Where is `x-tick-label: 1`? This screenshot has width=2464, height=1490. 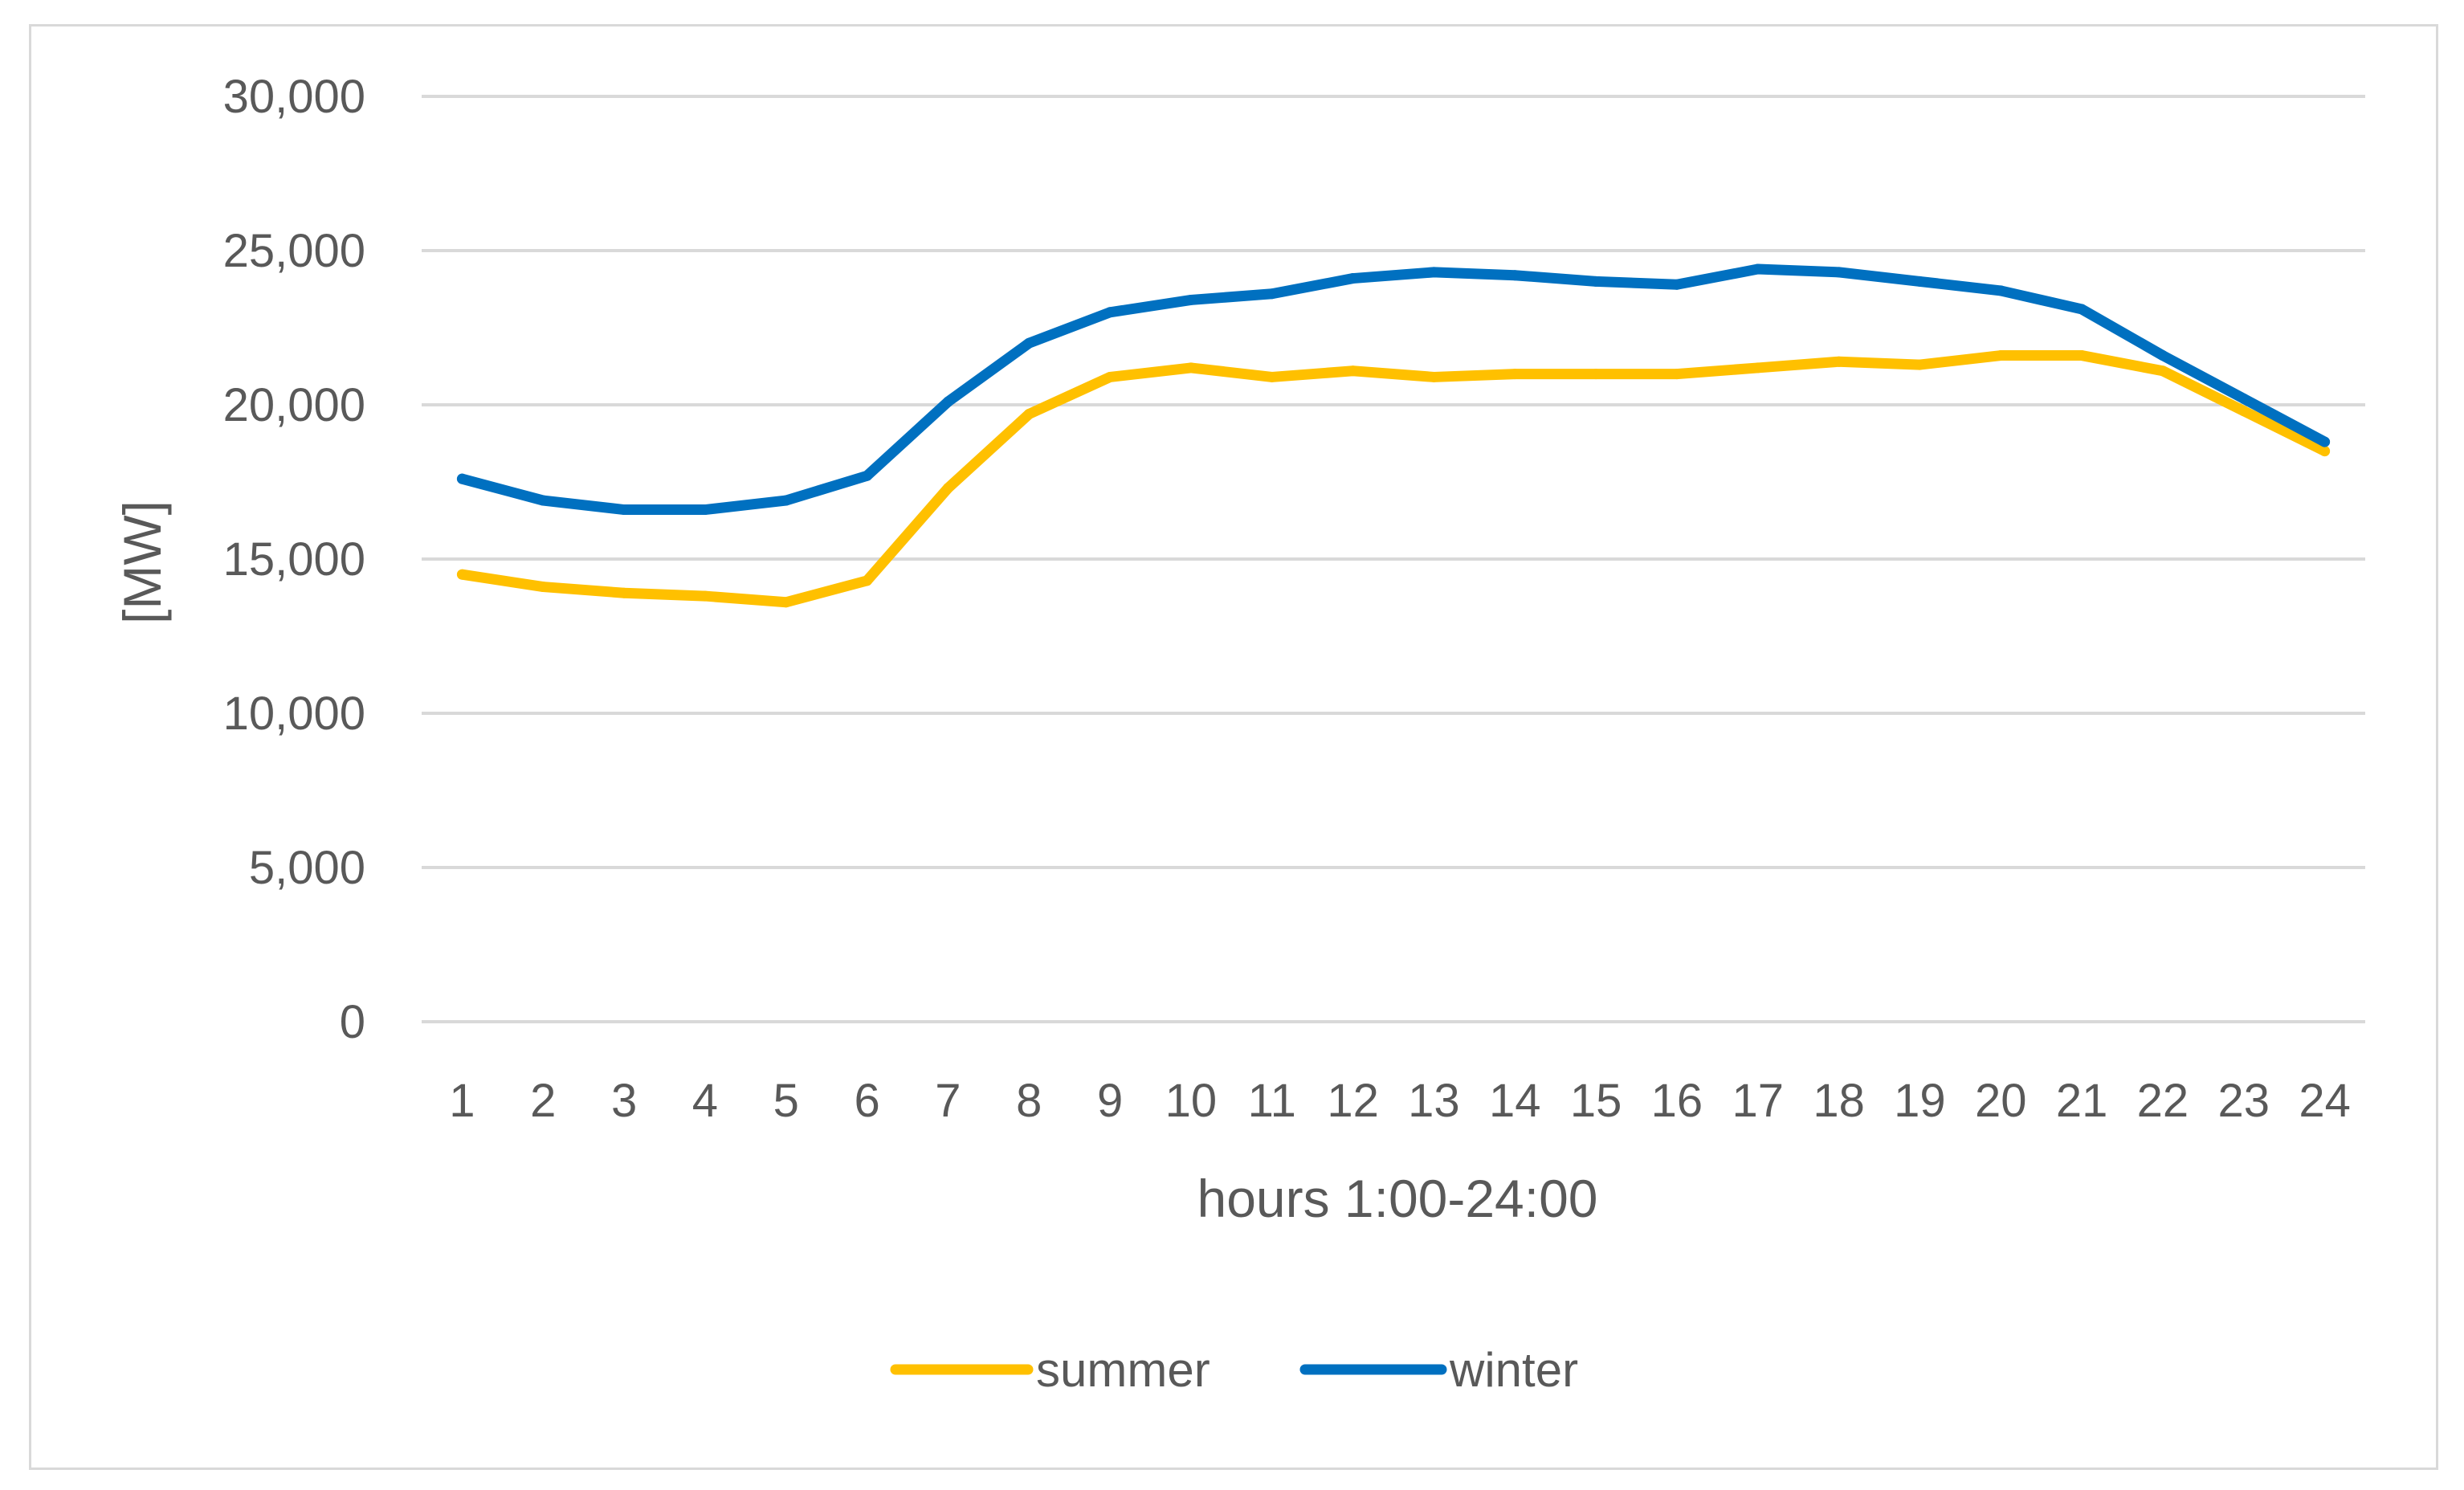 x-tick-label: 1 is located at coordinates (462, 1101).